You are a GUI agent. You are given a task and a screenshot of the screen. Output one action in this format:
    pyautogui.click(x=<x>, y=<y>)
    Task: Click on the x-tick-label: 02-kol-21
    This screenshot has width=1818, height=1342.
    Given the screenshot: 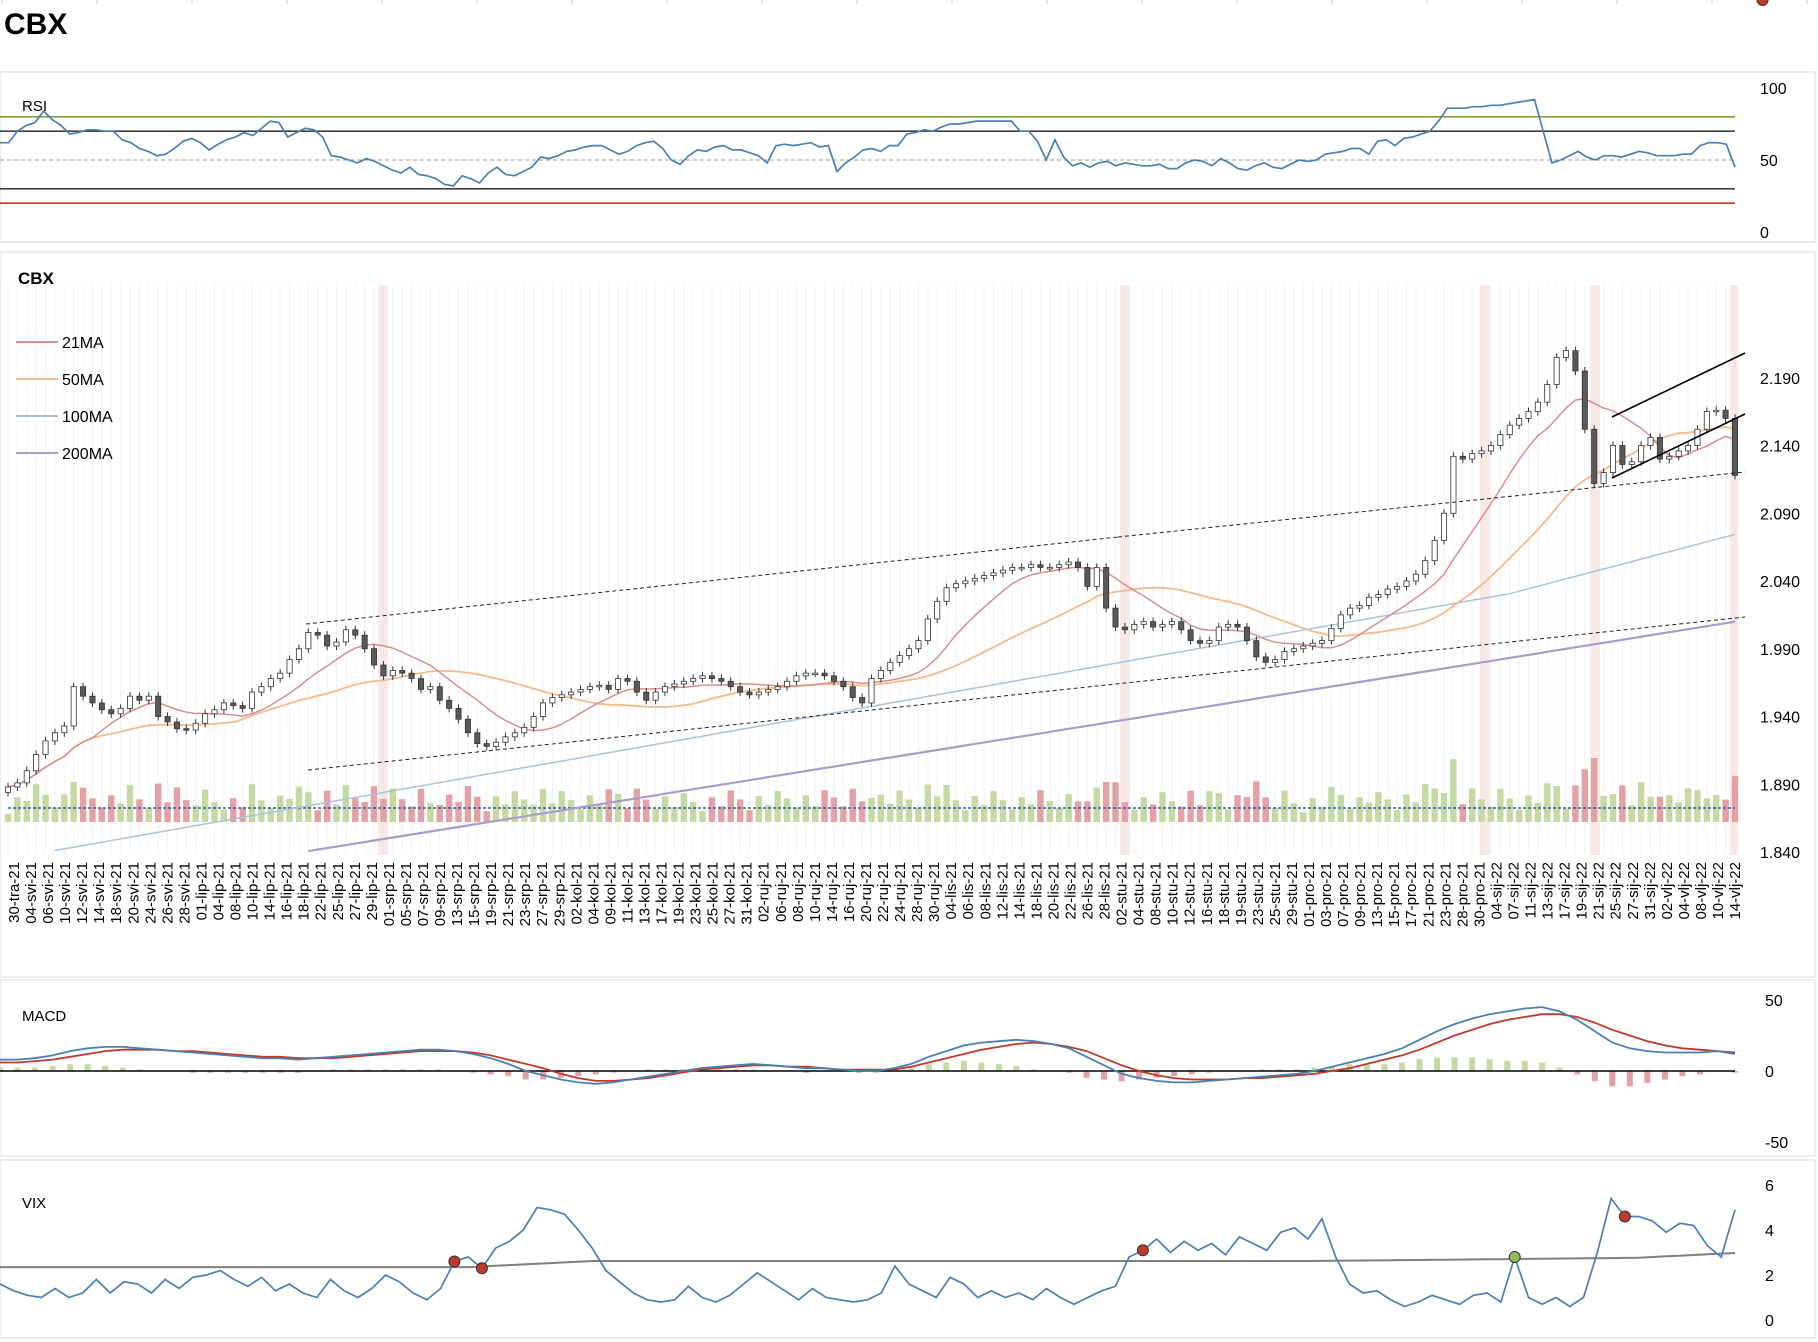 What is the action you would take?
    pyautogui.click(x=576, y=893)
    